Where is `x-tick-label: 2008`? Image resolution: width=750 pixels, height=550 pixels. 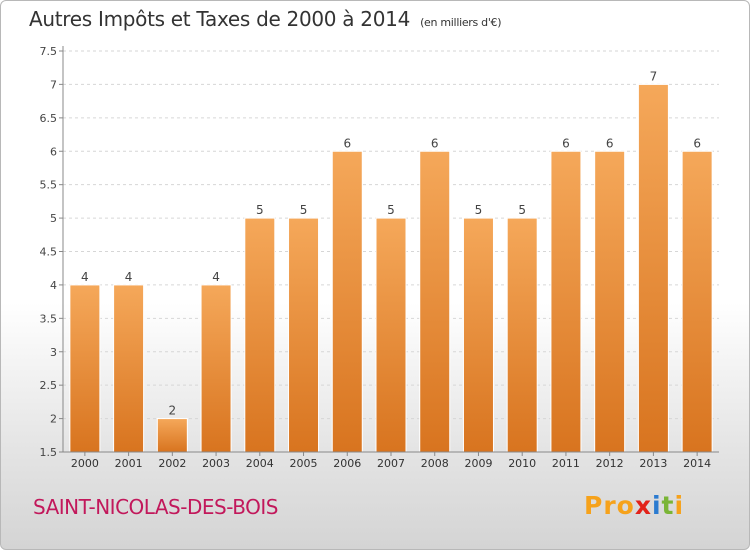
x-tick-label: 2008 is located at coordinates (435, 463).